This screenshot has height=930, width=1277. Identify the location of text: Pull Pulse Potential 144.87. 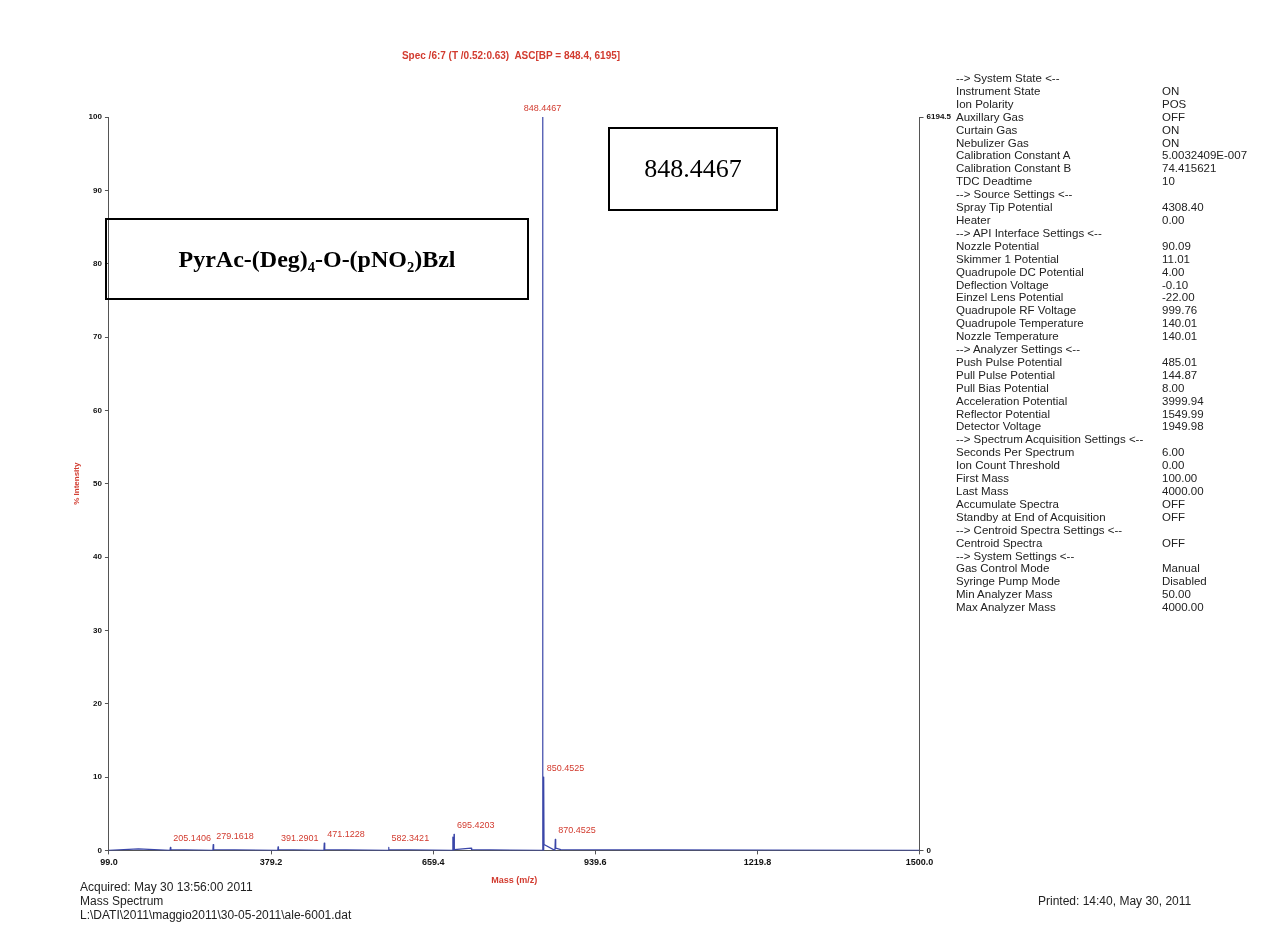
(1077, 374).